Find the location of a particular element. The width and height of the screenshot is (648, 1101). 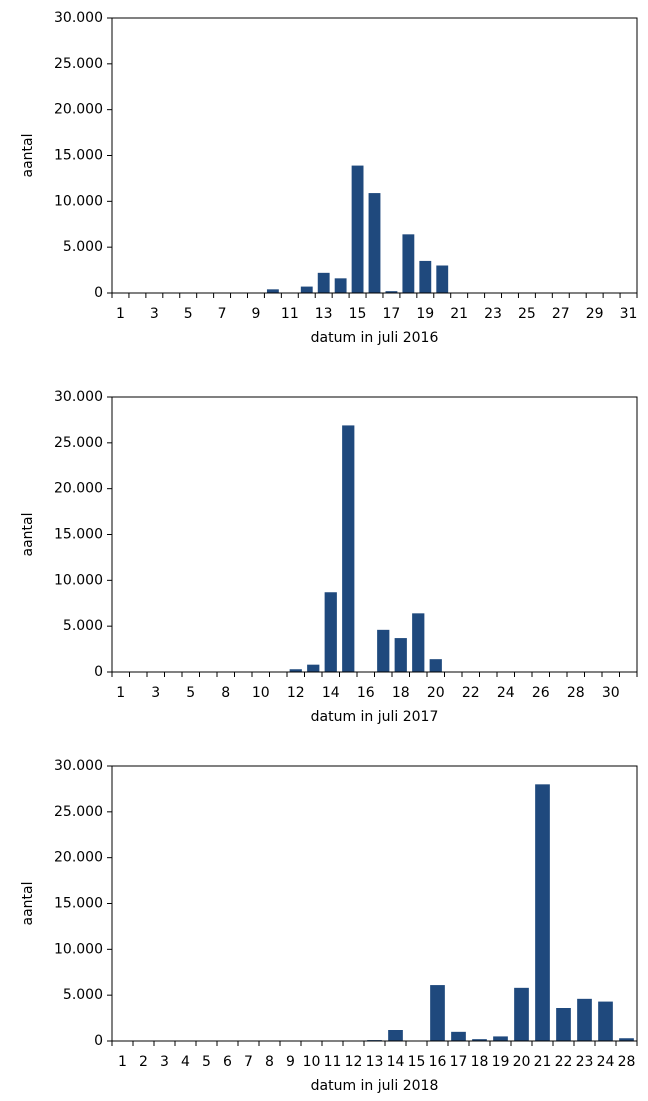

x-tick-label: 22 is located at coordinates (564, 1062).